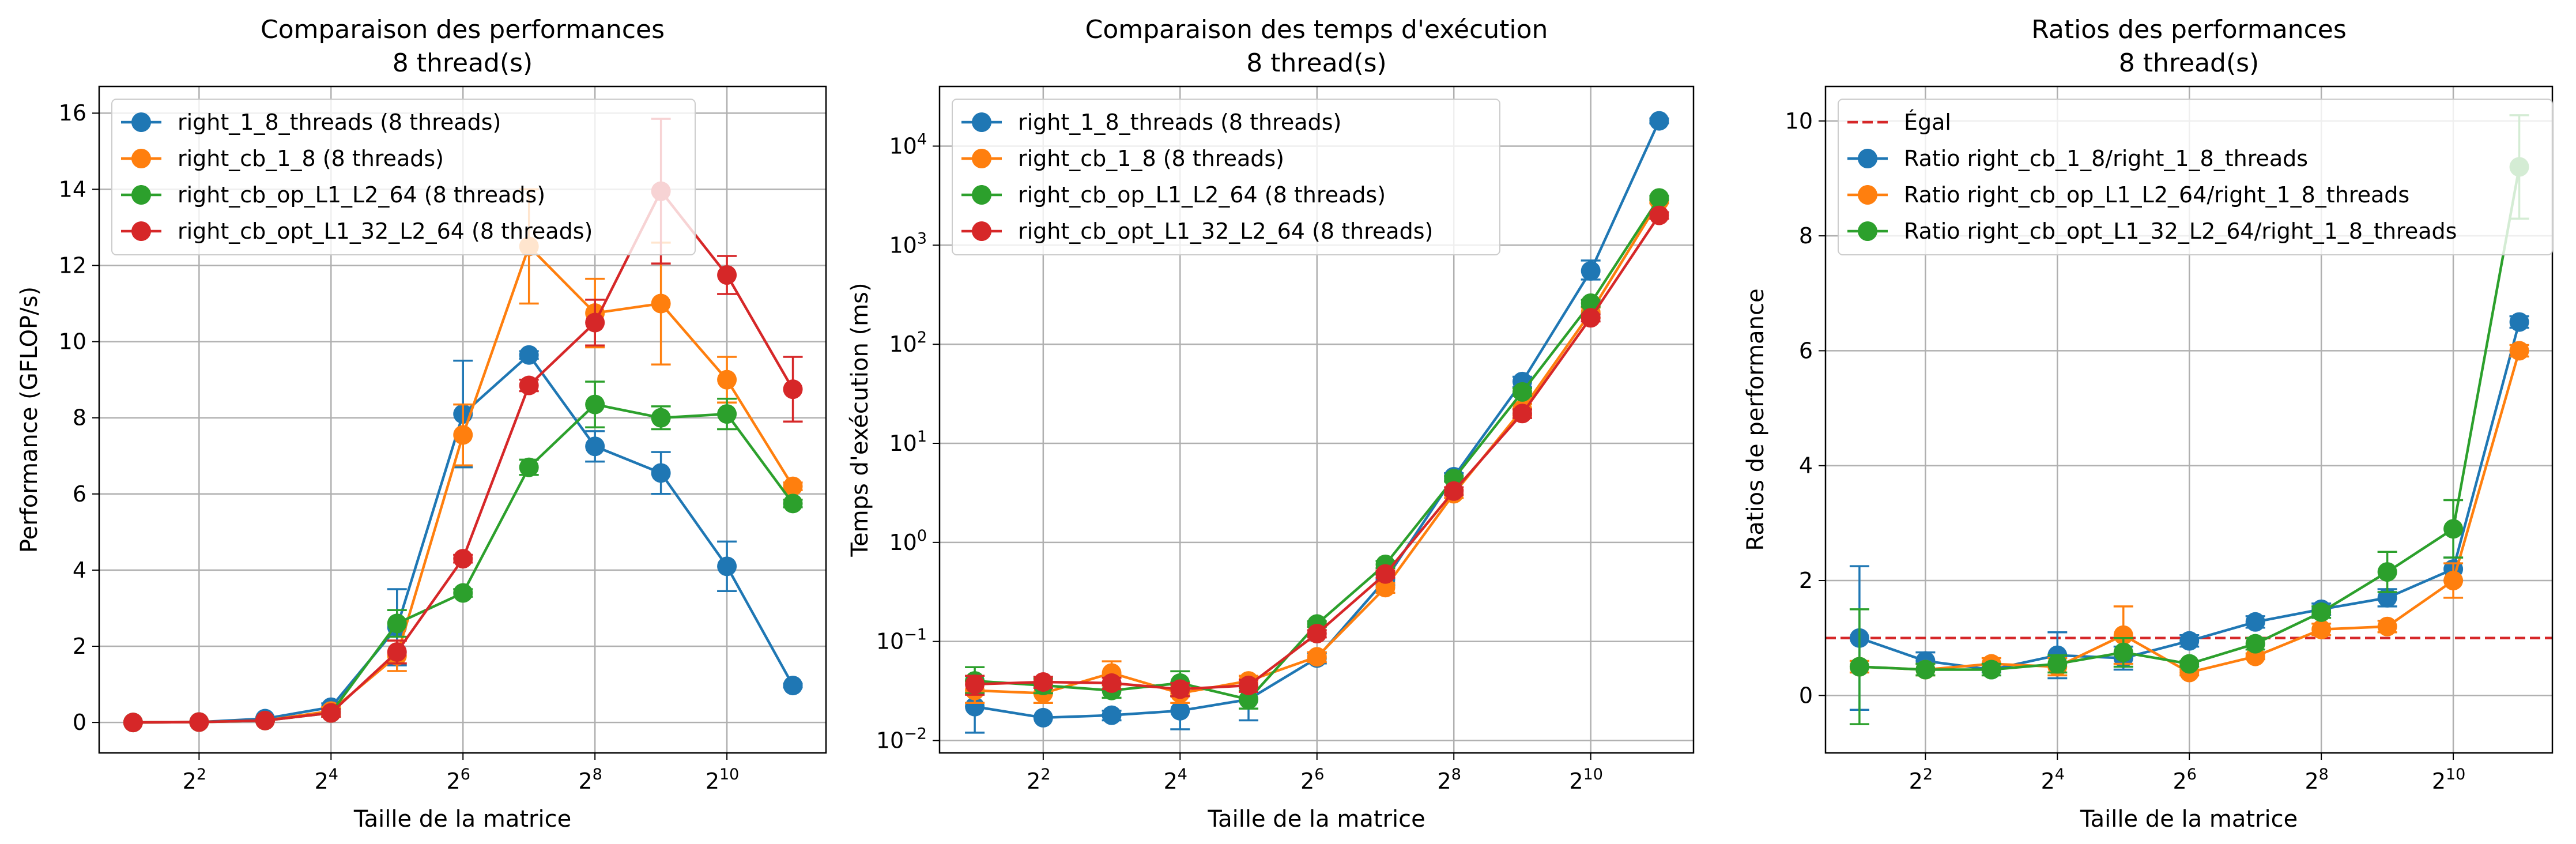  I want to click on legend-entry: right_cb_1_8 (8 threads), so click(311, 158).